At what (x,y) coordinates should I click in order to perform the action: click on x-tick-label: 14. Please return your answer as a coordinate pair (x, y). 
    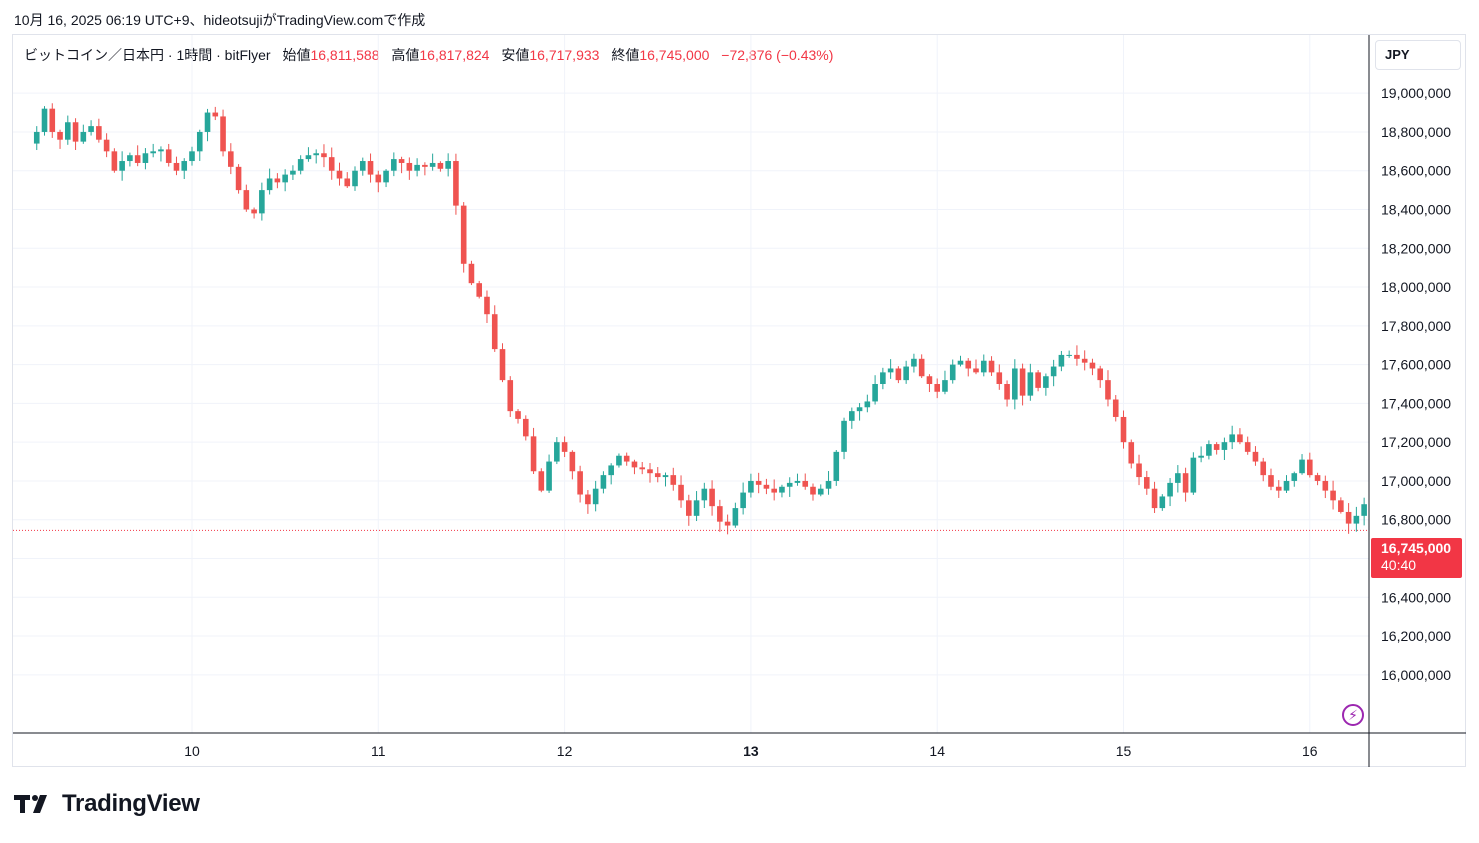
    Looking at the image, I should click on (937, 751).